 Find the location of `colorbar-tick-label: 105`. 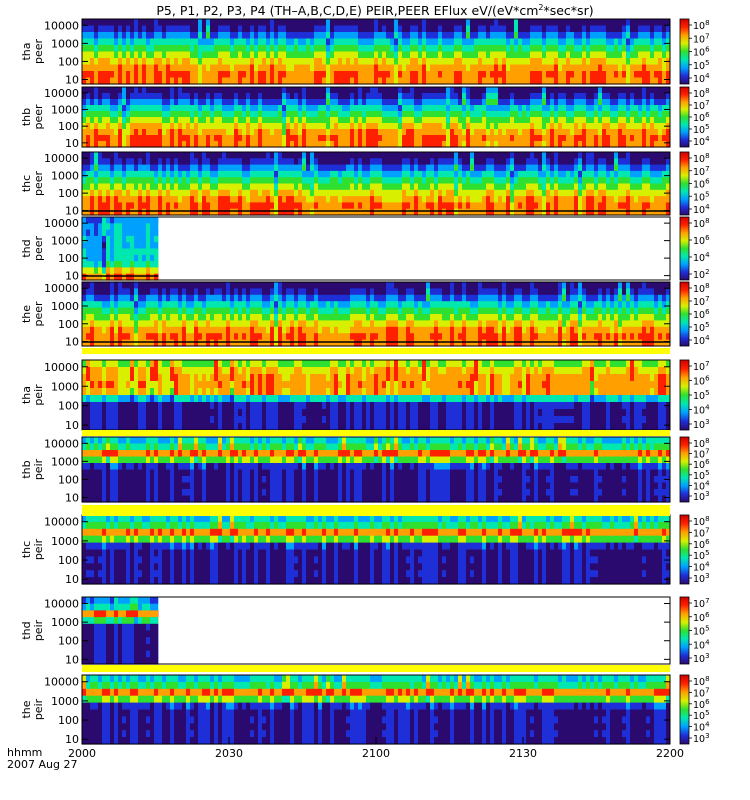

colorbar-tick-label: 105 is located at coordinates (701, 65).